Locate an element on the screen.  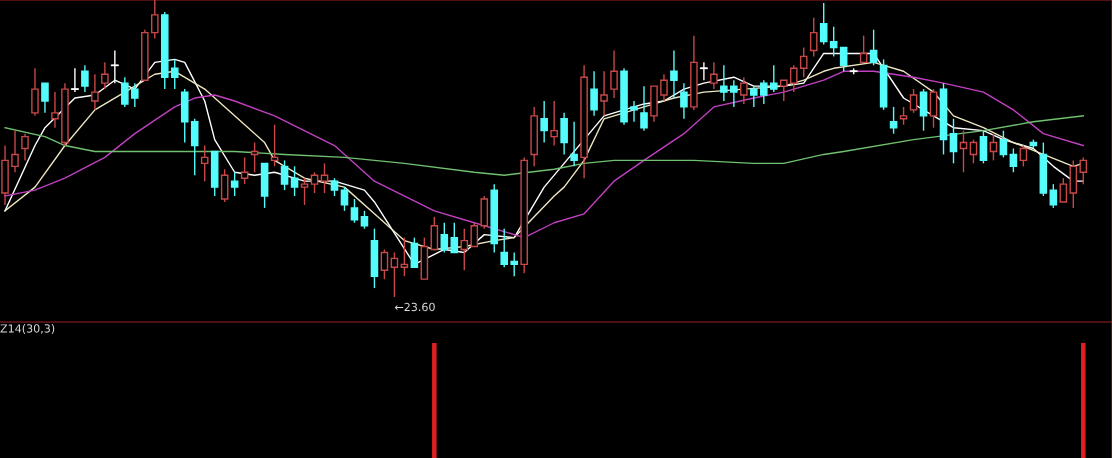
chart-title: Z14(30,3) is located at coordinates (27, 329).